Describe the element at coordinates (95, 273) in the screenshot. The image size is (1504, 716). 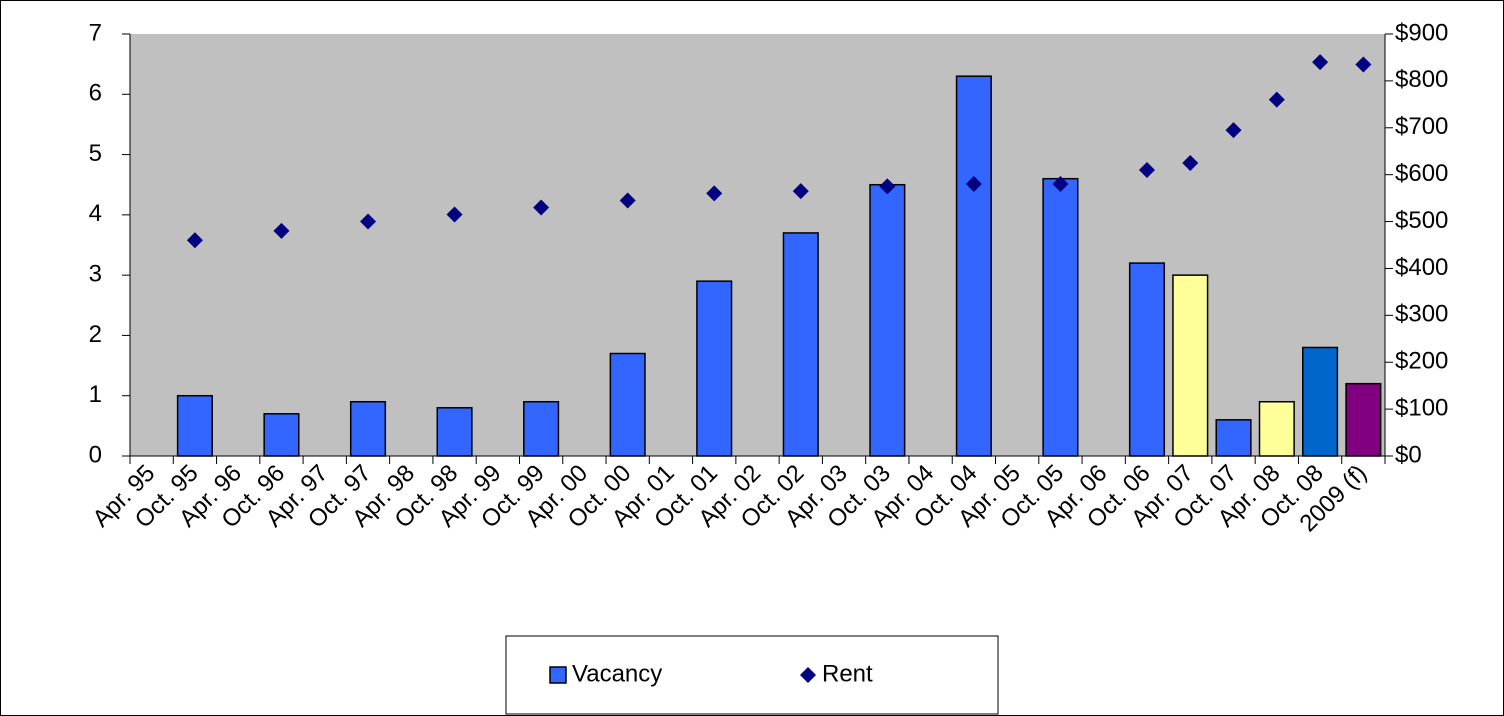
I see `y-tick-label: 3` at that location.